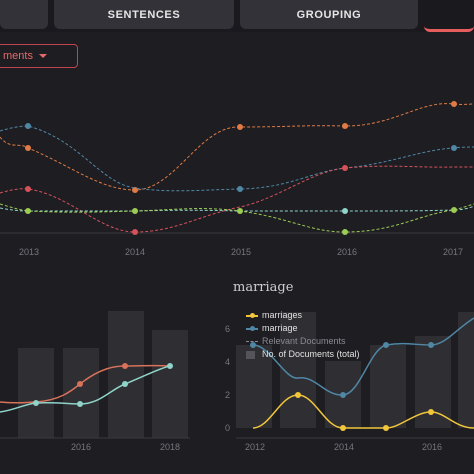  Describe the element at coordinates (280, 328) in the screenshot. I see `legend-label: marriage` at that location.